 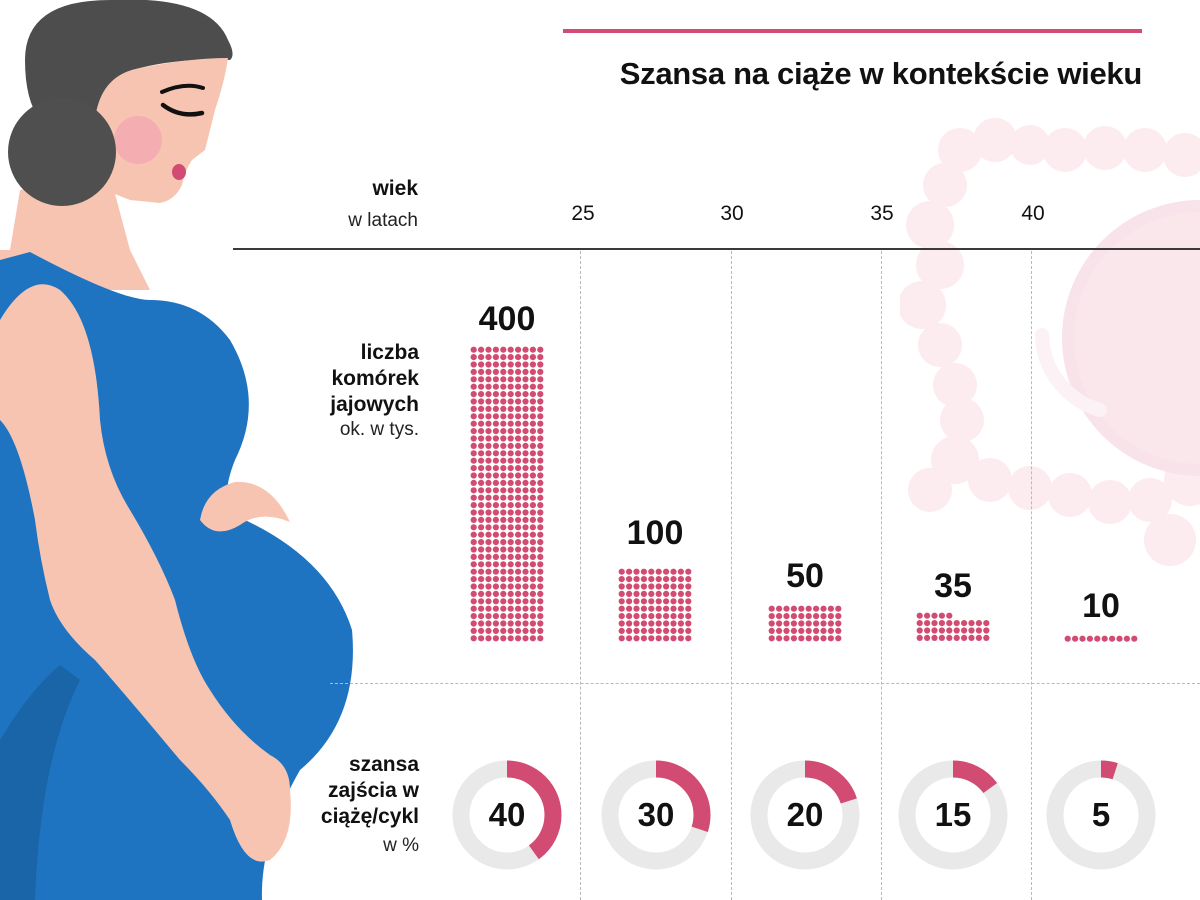 What do you see at coordinates (375, 379) in the screenshot?
I see `eggs-label-line-2: komórek` at bounding box center [375, 379].